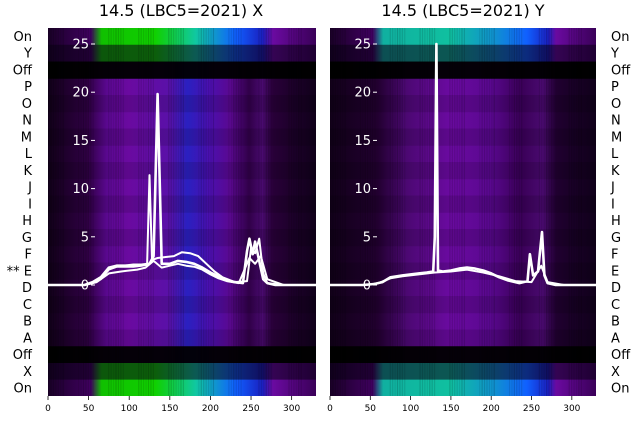  Describe the element at coordinates (85, 237) in the screenshot. I see `y-tick-label: 5` at that location.